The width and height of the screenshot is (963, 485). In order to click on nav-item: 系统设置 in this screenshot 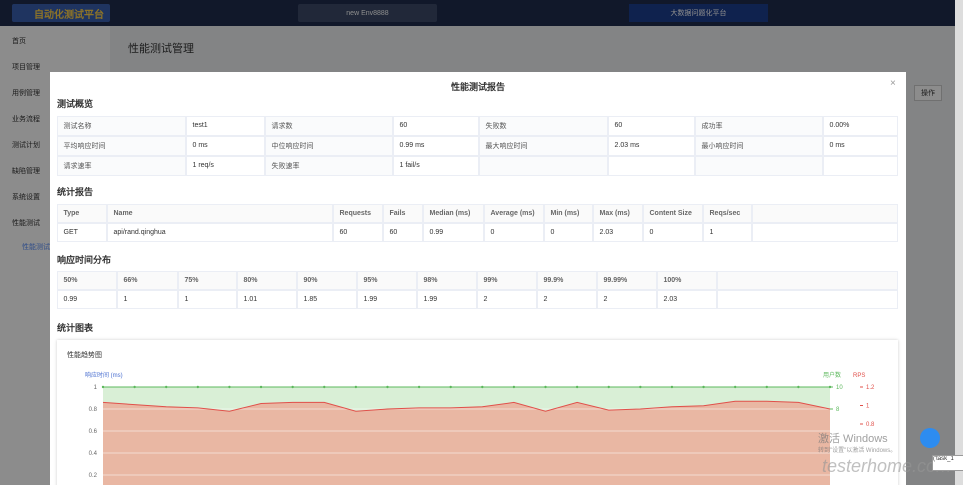, I will do `click(26, 197)`.